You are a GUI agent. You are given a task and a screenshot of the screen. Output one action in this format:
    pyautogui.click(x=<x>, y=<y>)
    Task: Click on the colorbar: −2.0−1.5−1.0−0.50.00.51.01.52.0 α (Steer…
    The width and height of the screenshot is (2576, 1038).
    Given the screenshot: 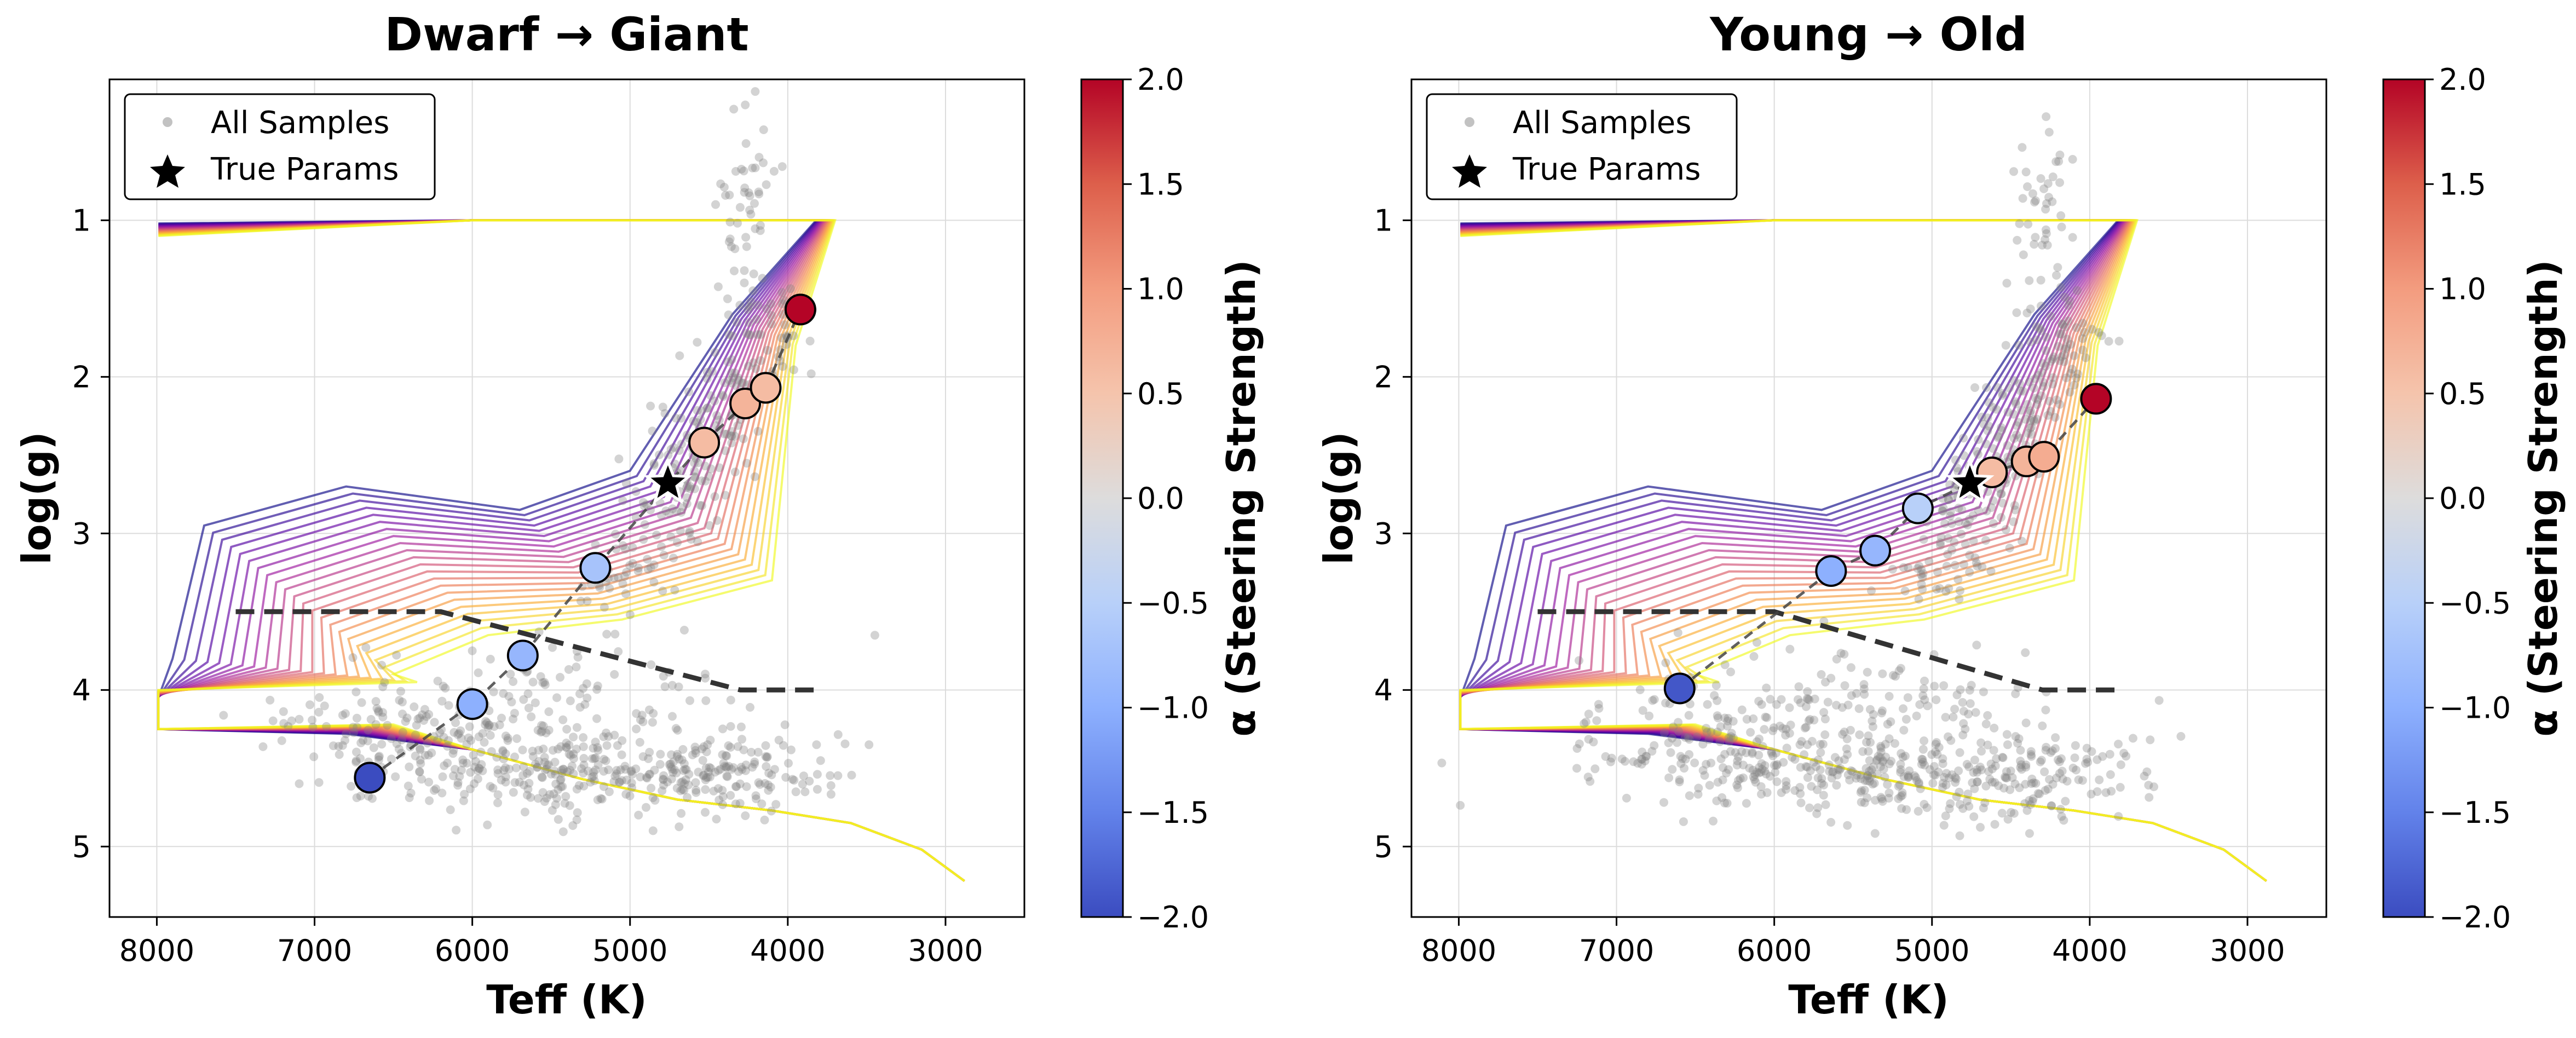 What is the action you would take?
    pyautogui.click(x=2474, y=498)
    